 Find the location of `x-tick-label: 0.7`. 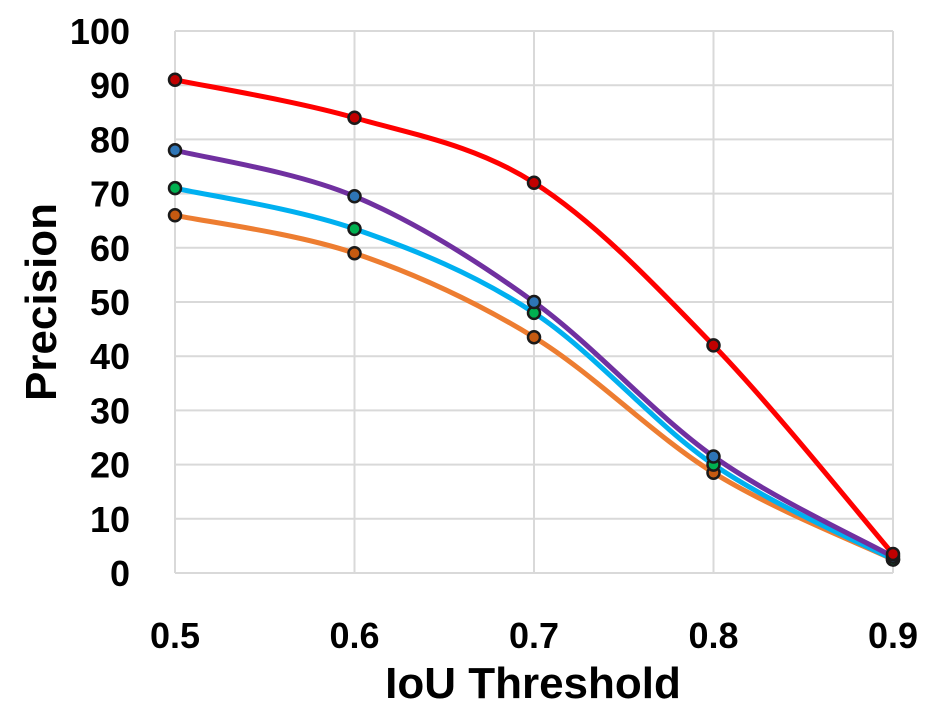

x-tick-label: 0.7 is located at coordinates (534, 635).